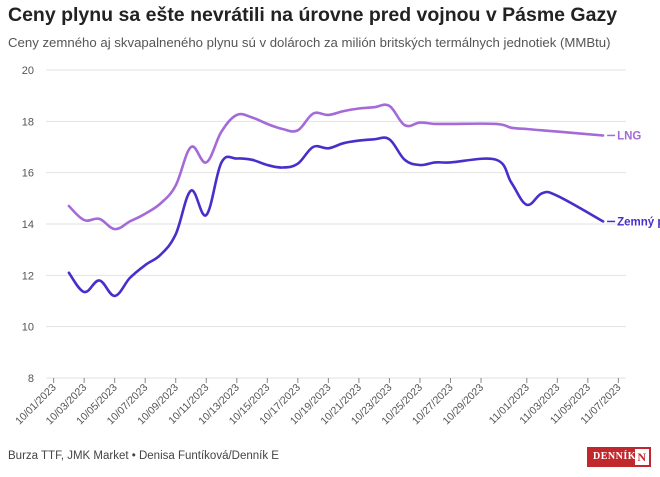 The height and width of the screenshot is (477, 660). I want to click on y-tick-label: 14, so click(28, 225).